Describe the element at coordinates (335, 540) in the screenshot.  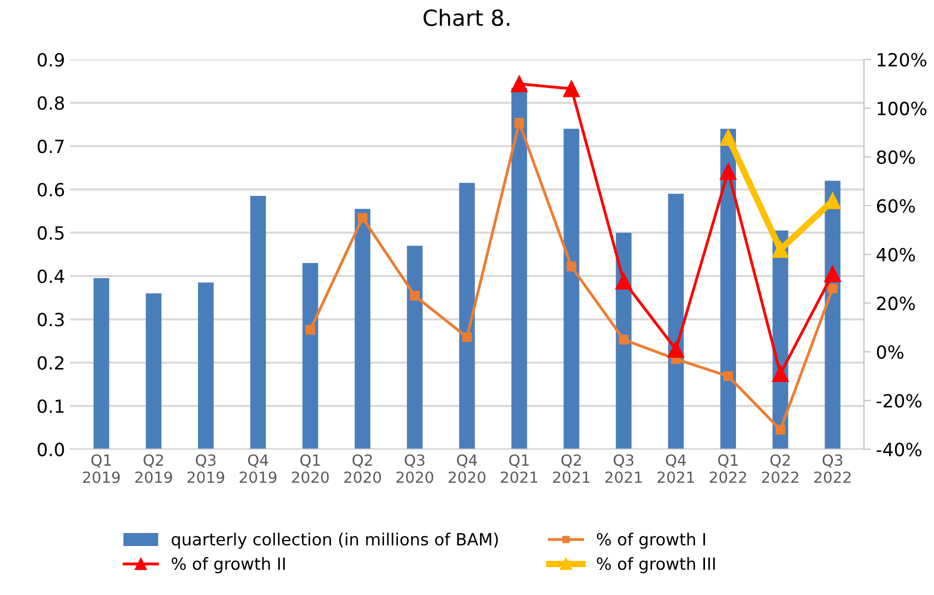
I see `legend-label: quarterly collection (in millions of BAM)` at that location.